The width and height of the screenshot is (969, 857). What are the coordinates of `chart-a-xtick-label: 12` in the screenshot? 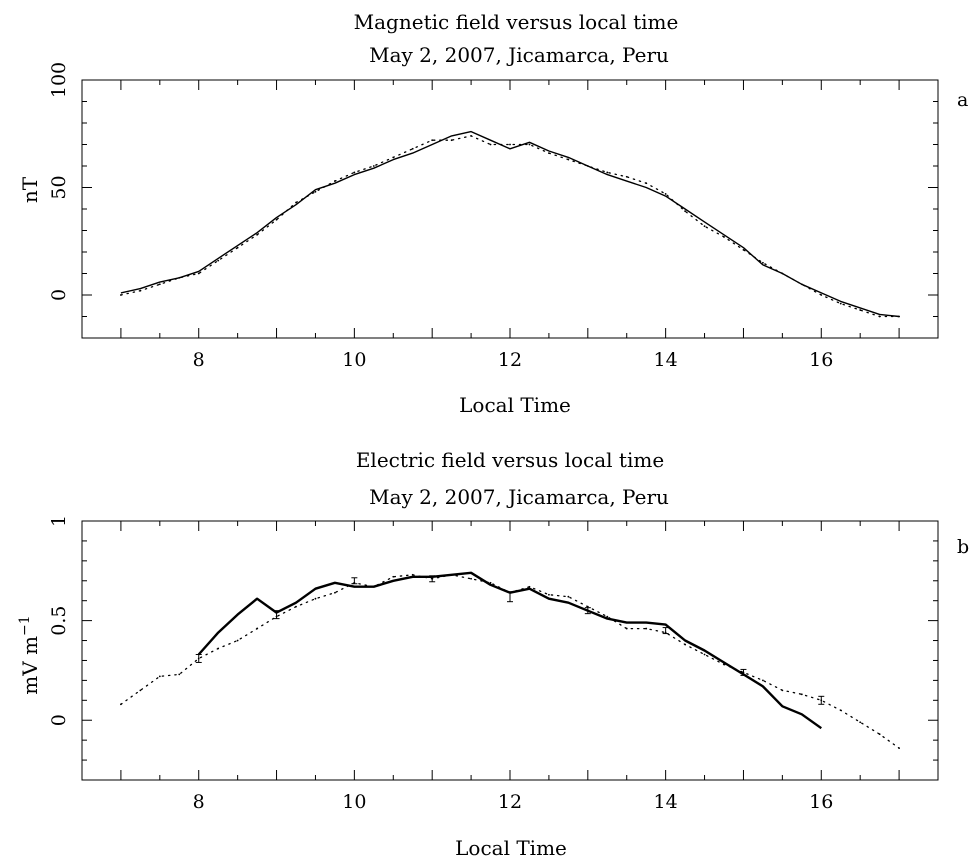 It's located at (510, 360).